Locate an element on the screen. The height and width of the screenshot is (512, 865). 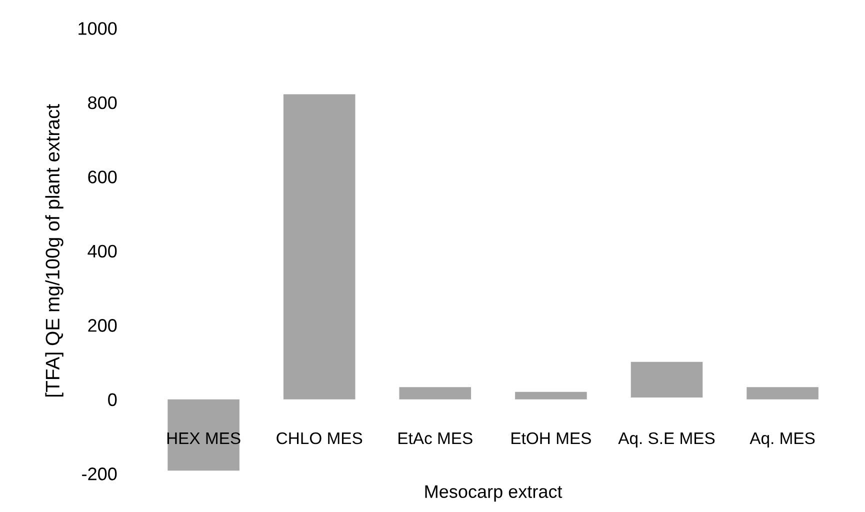
y-tick-label: 600 is located at coordinates (102, 177).